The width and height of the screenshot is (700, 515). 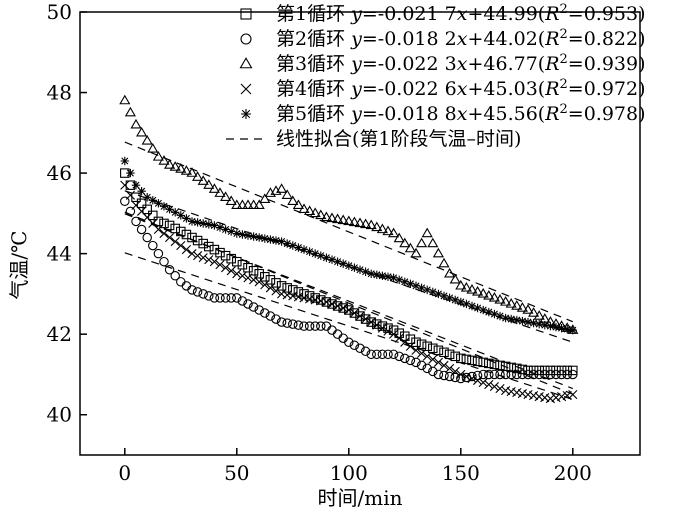 I want to click on x-tick-label: 50, so click(x=236, y=473).